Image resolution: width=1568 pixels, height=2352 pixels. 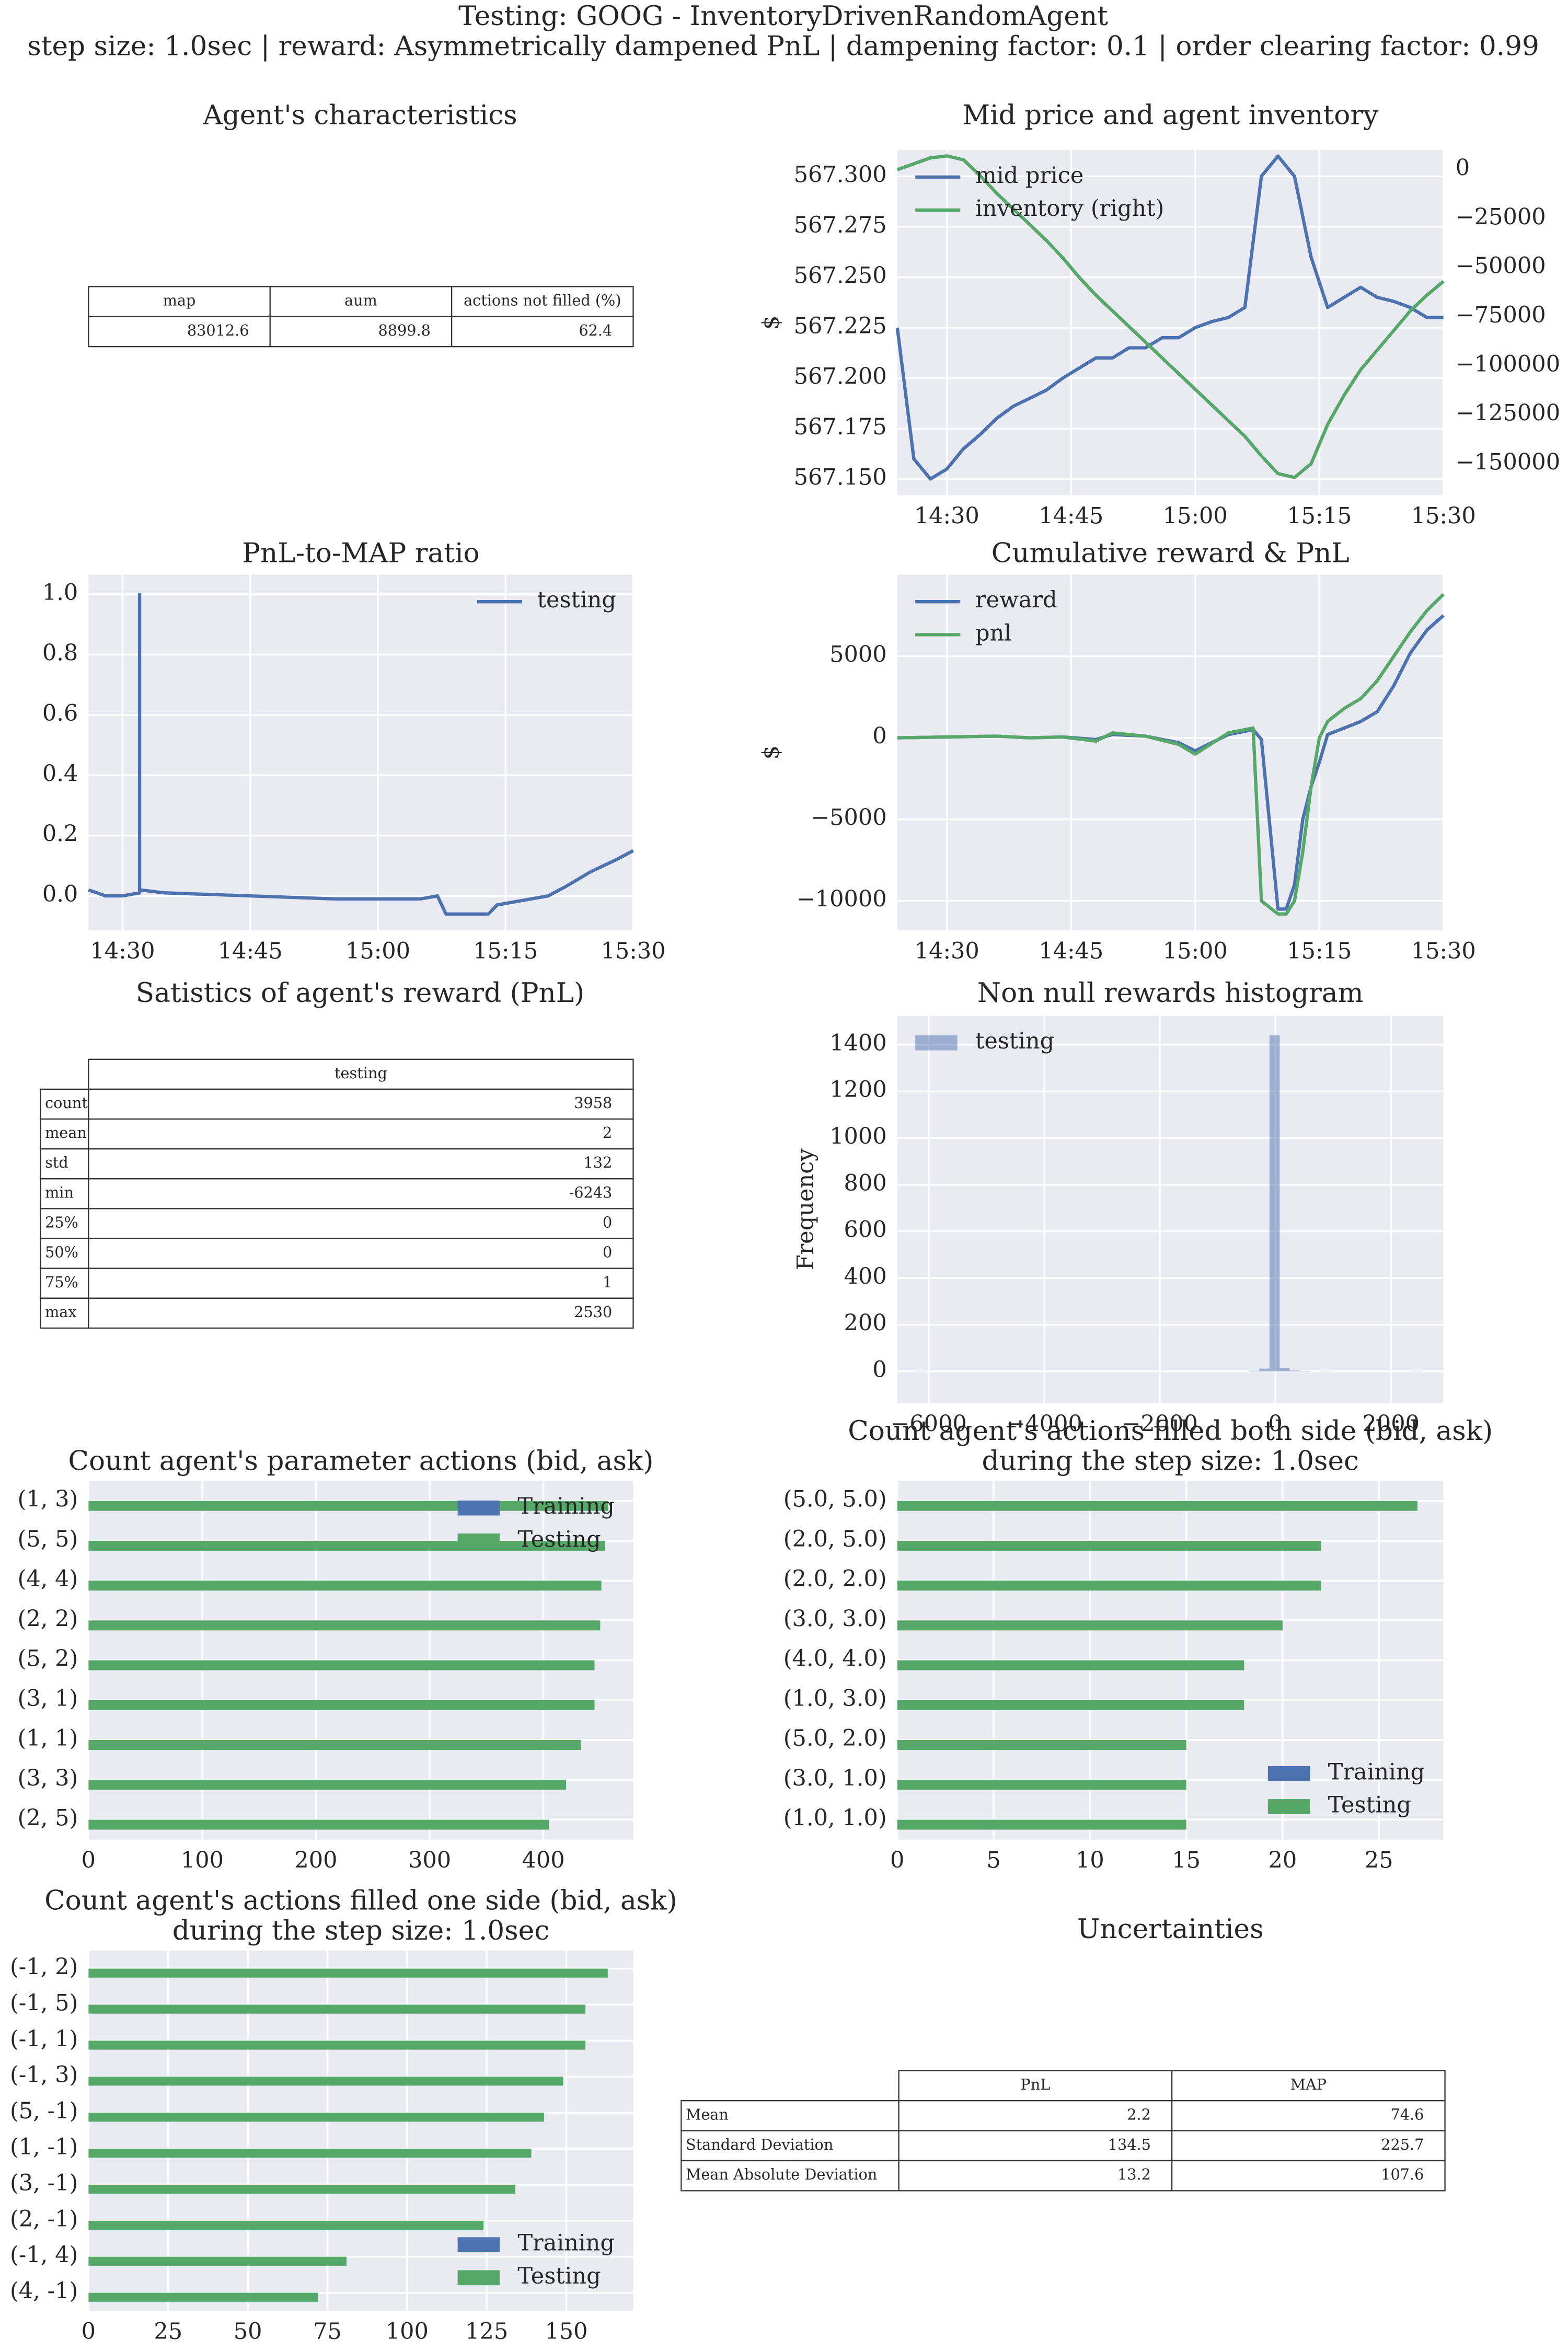 What do you see at coordinates (361, 1073) in the screenshot?
I see `table-header: testing` at bounding box center [361, 1073].